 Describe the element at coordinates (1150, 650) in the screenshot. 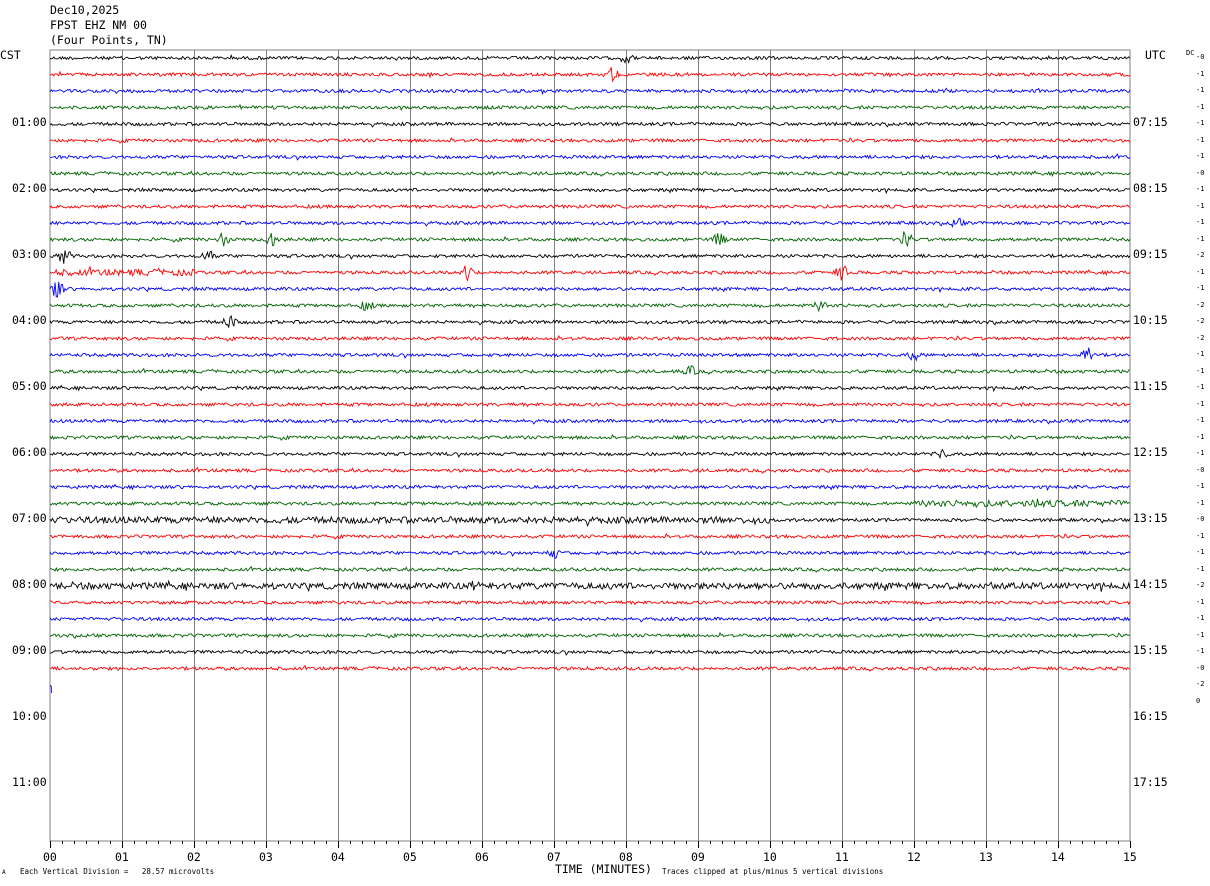

I see `utc-hour-label: 15:15` at that location.